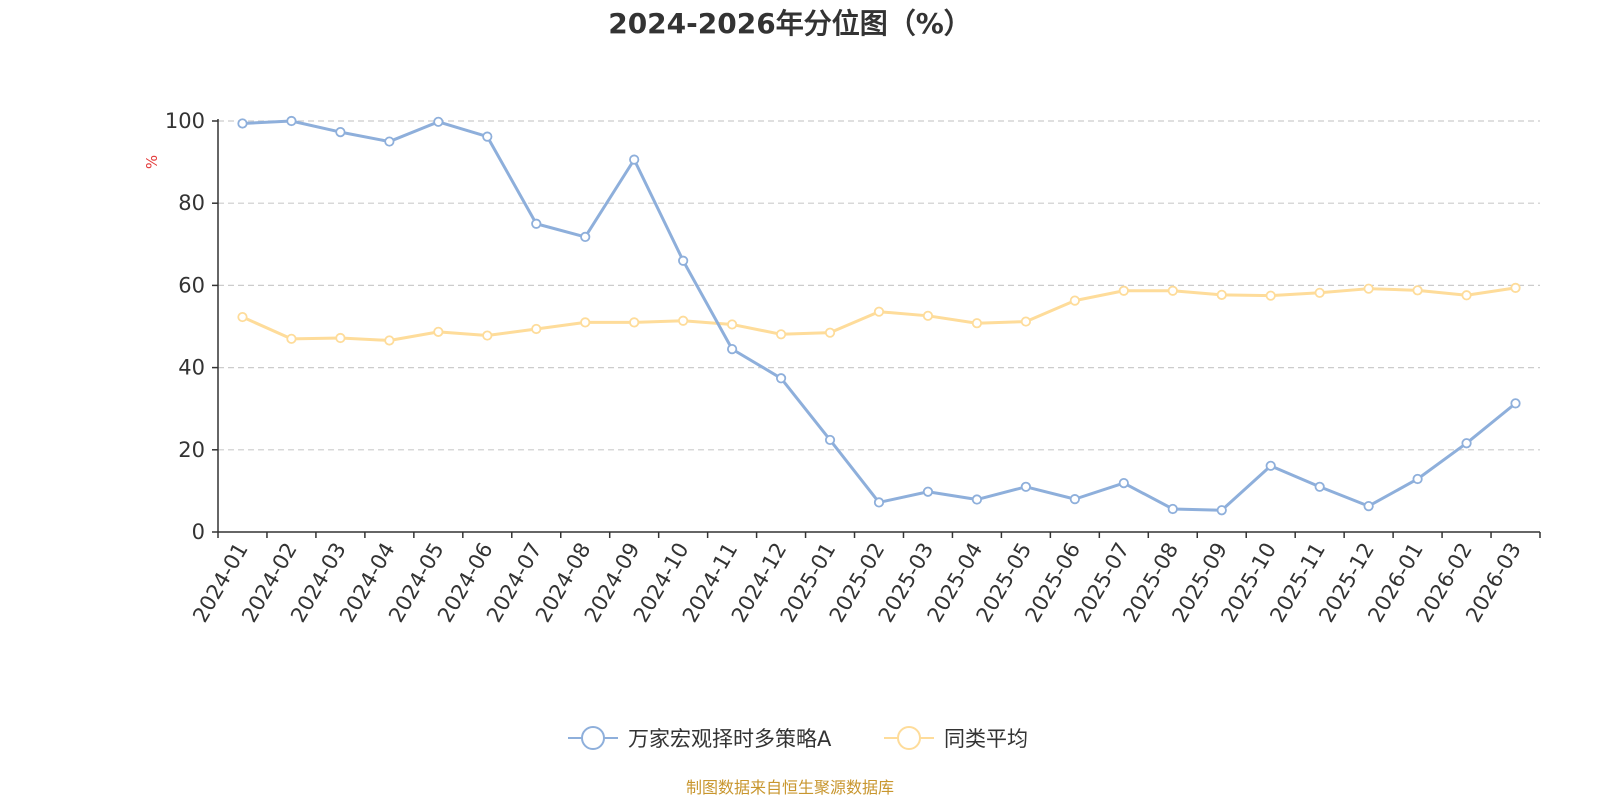  What do you see at coordinates (152, 162) in the screenshot?
I see `y-axis-unit-label: %` at bounding box center [152, 162].